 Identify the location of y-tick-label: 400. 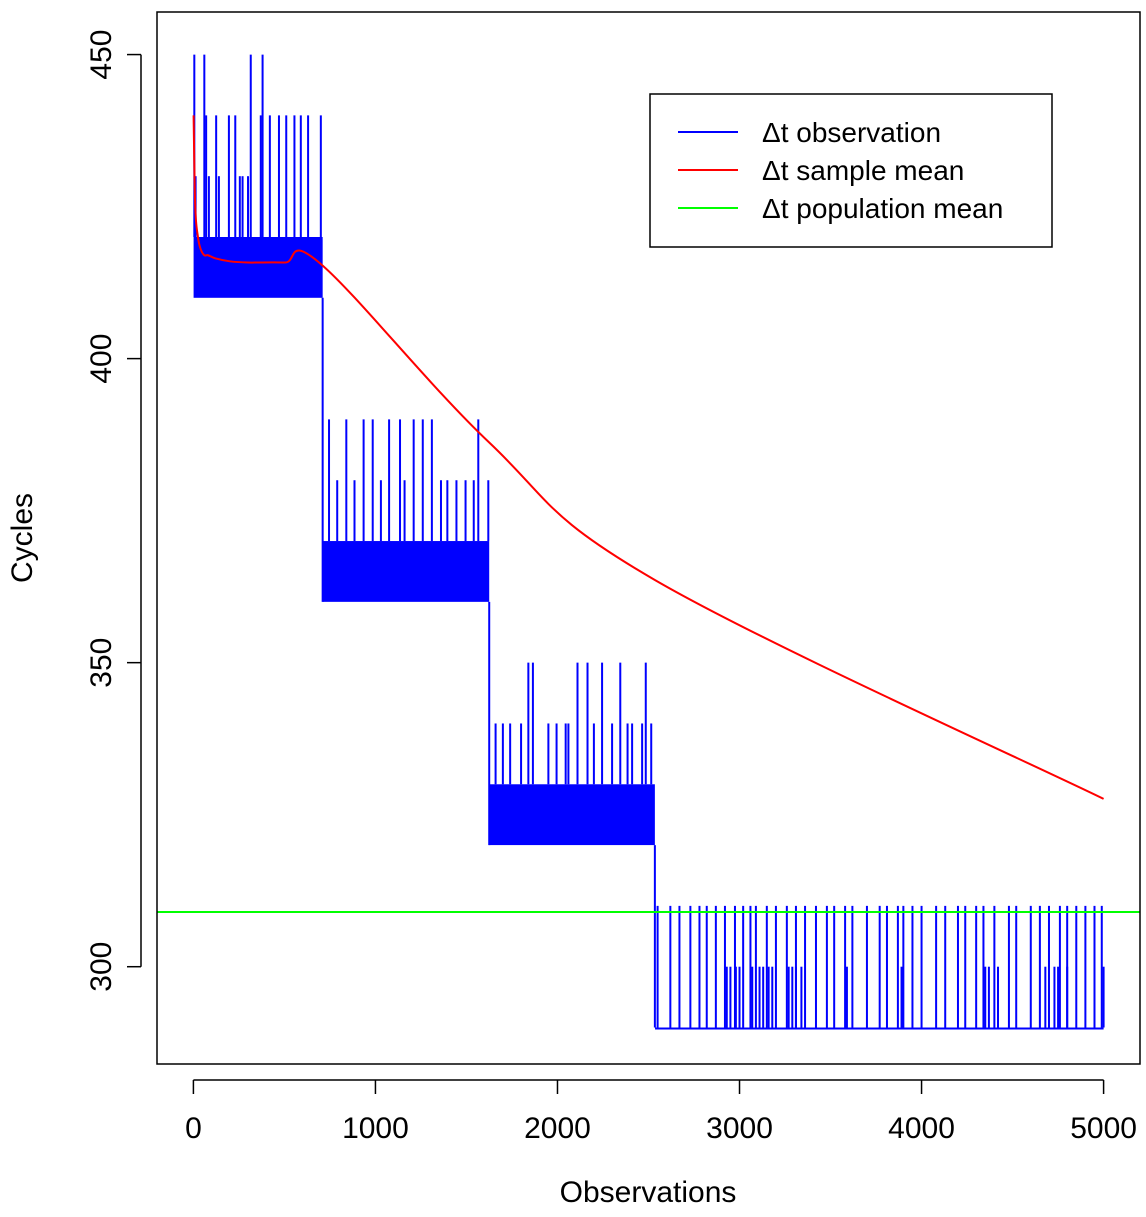
(101, 359).